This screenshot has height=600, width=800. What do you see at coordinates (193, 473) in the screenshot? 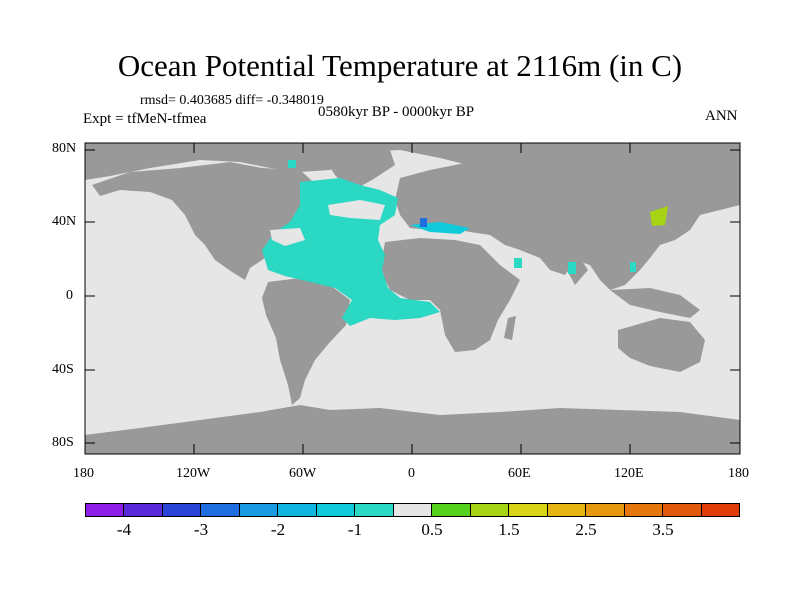
I see `lon-label-120w: 120W` at bounding box center [193, 473].